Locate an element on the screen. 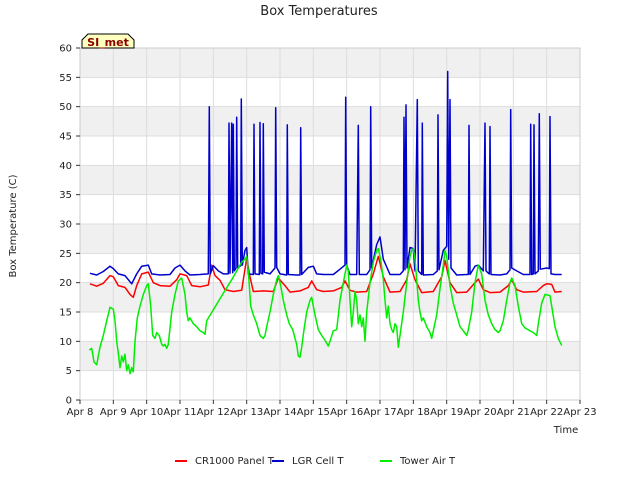 The width and height of the screenshot is (640, 480). legend: CR1000 Panel T LGR Cell T Tower Air T is located at coordinates (315, 461).